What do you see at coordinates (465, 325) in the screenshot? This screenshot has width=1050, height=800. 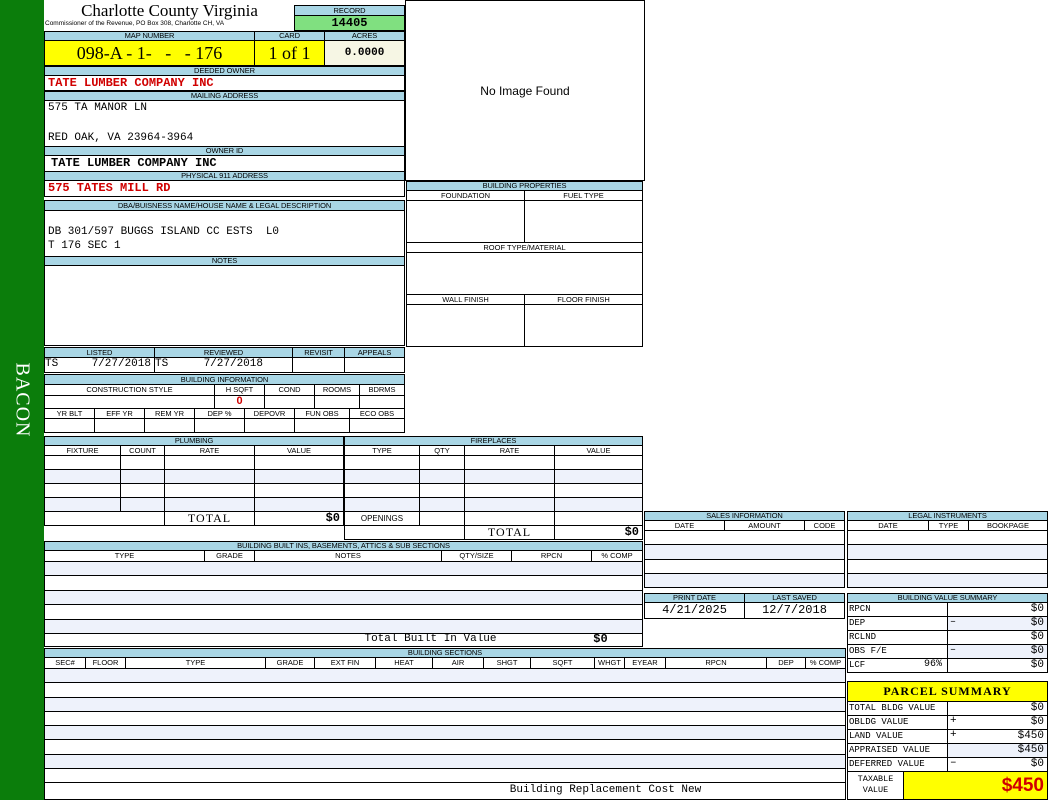 I see `wall-finish-value` at bounding box center [465, 325].